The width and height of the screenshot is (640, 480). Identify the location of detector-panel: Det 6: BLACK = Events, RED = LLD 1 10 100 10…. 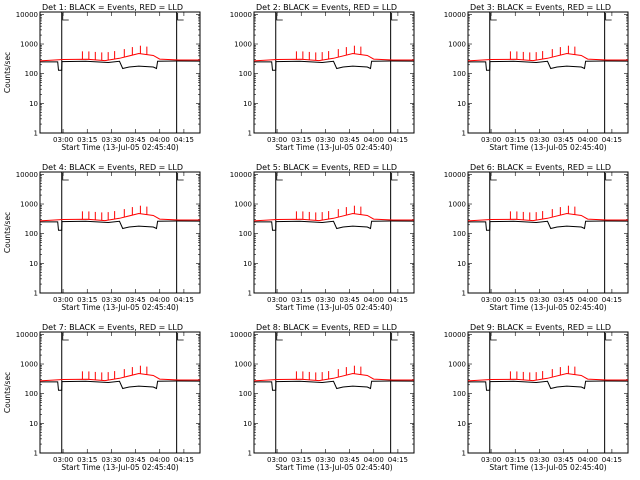
(536, 237).